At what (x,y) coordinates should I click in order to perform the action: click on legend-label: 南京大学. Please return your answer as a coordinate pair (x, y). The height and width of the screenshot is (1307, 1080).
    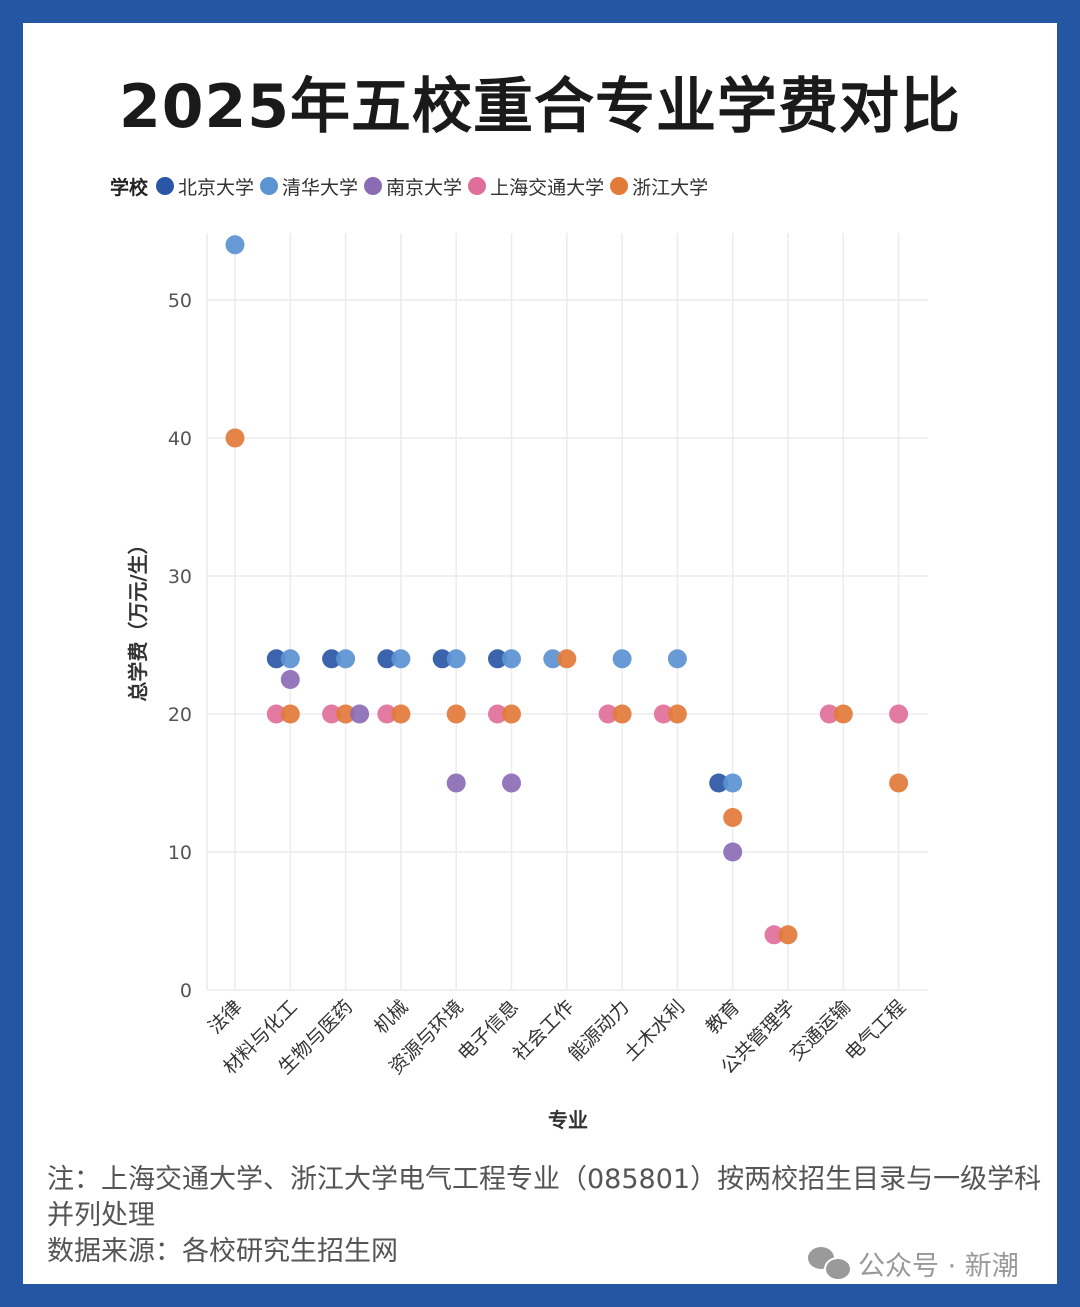
    Looking at the image, I should click on (424, 187).